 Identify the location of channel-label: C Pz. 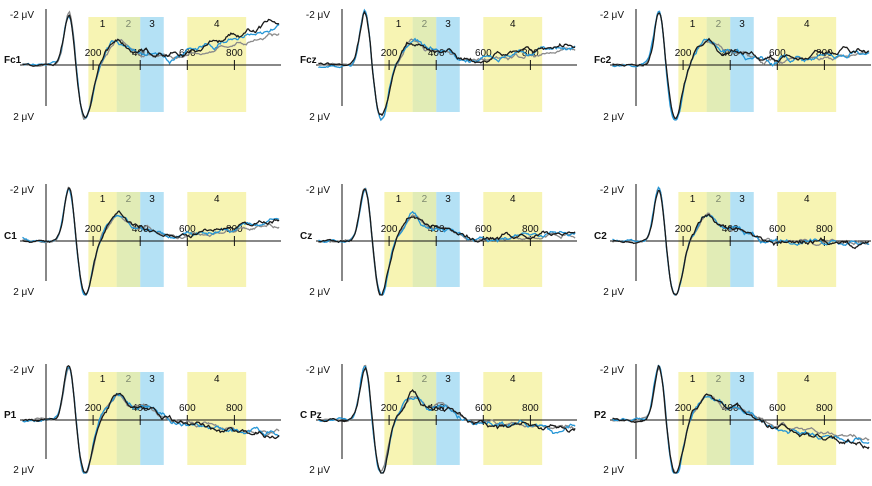
(311, 415).